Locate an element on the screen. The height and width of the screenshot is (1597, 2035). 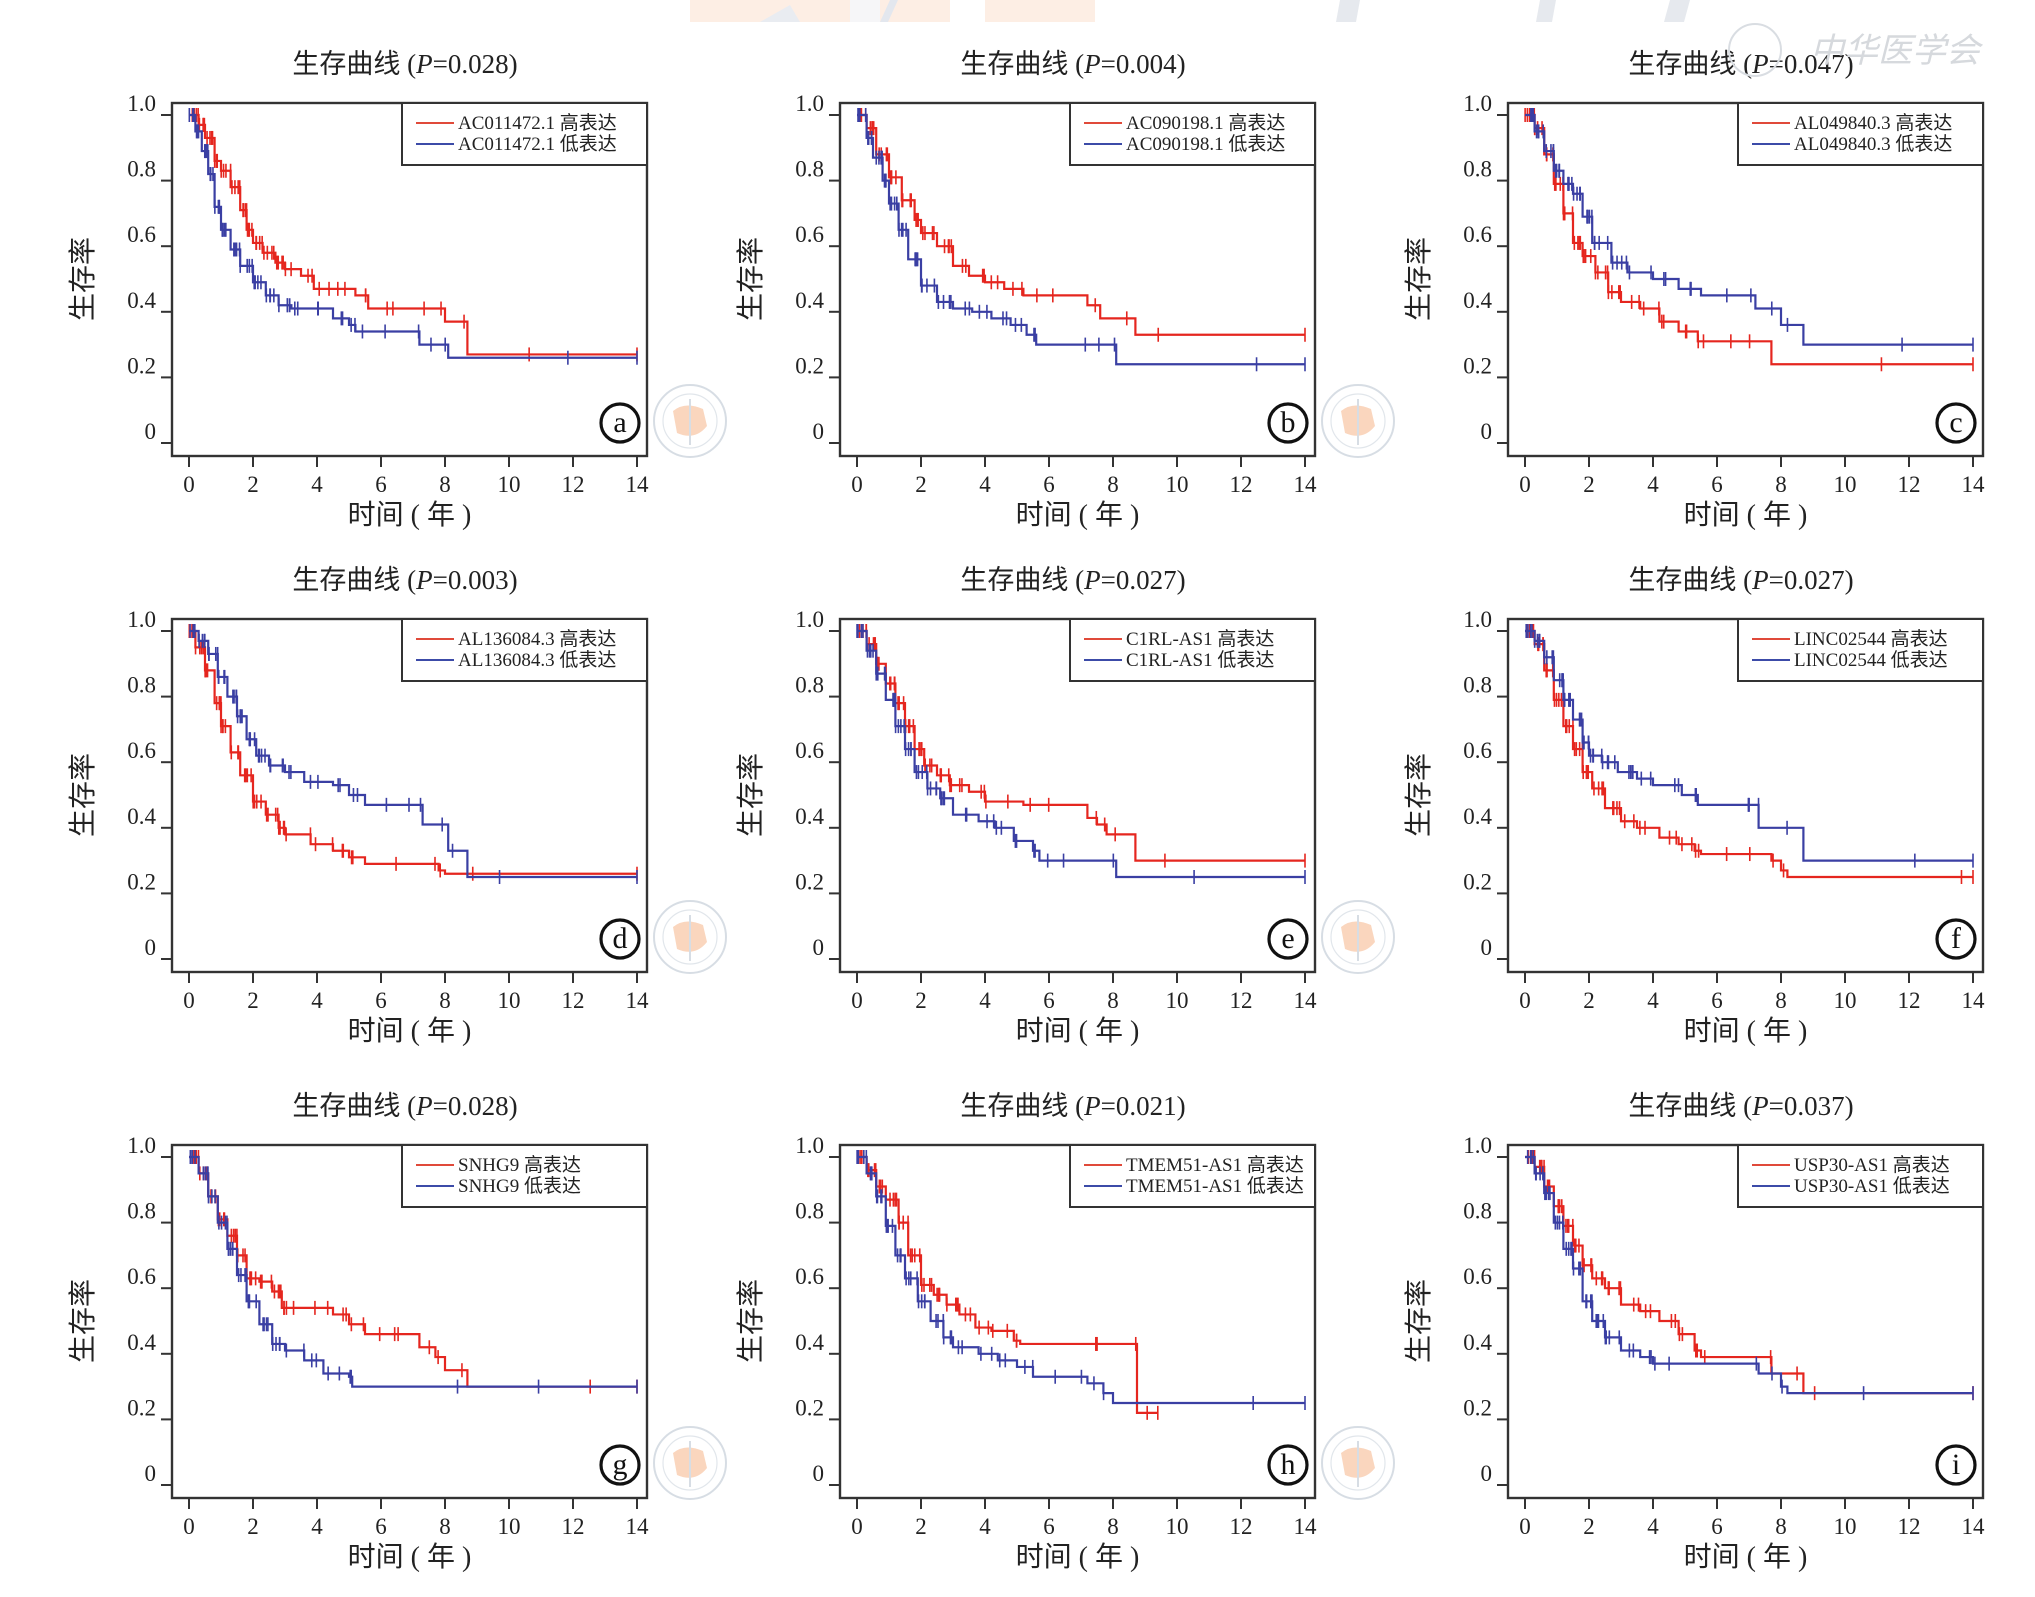
panel-title: 生存曲线 (P=0.021) is located at coordinates (1073, 1103).